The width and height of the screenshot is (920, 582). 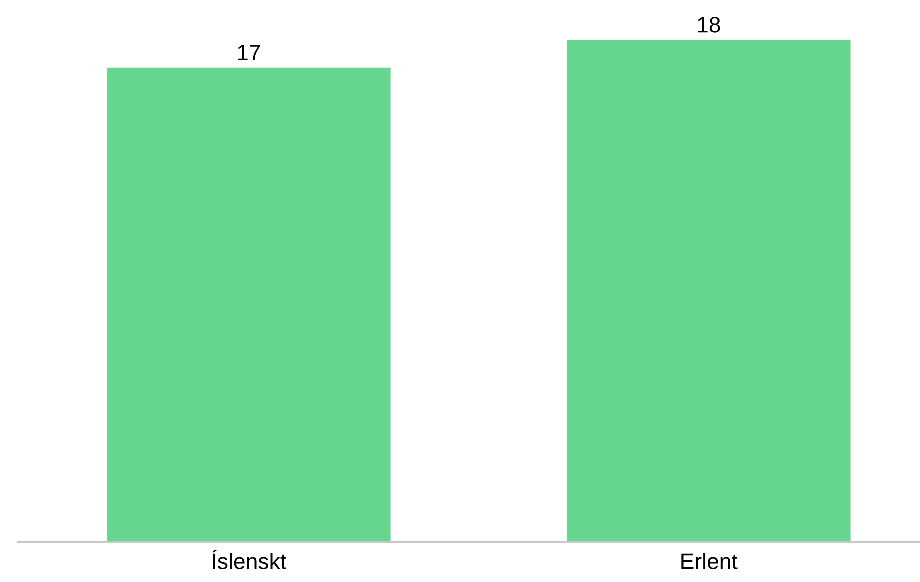 What do you see at coordinates (249, 560) in the screenshot?
I see `x-tick-label: Íslenskt` at bounding box center [249, 560].